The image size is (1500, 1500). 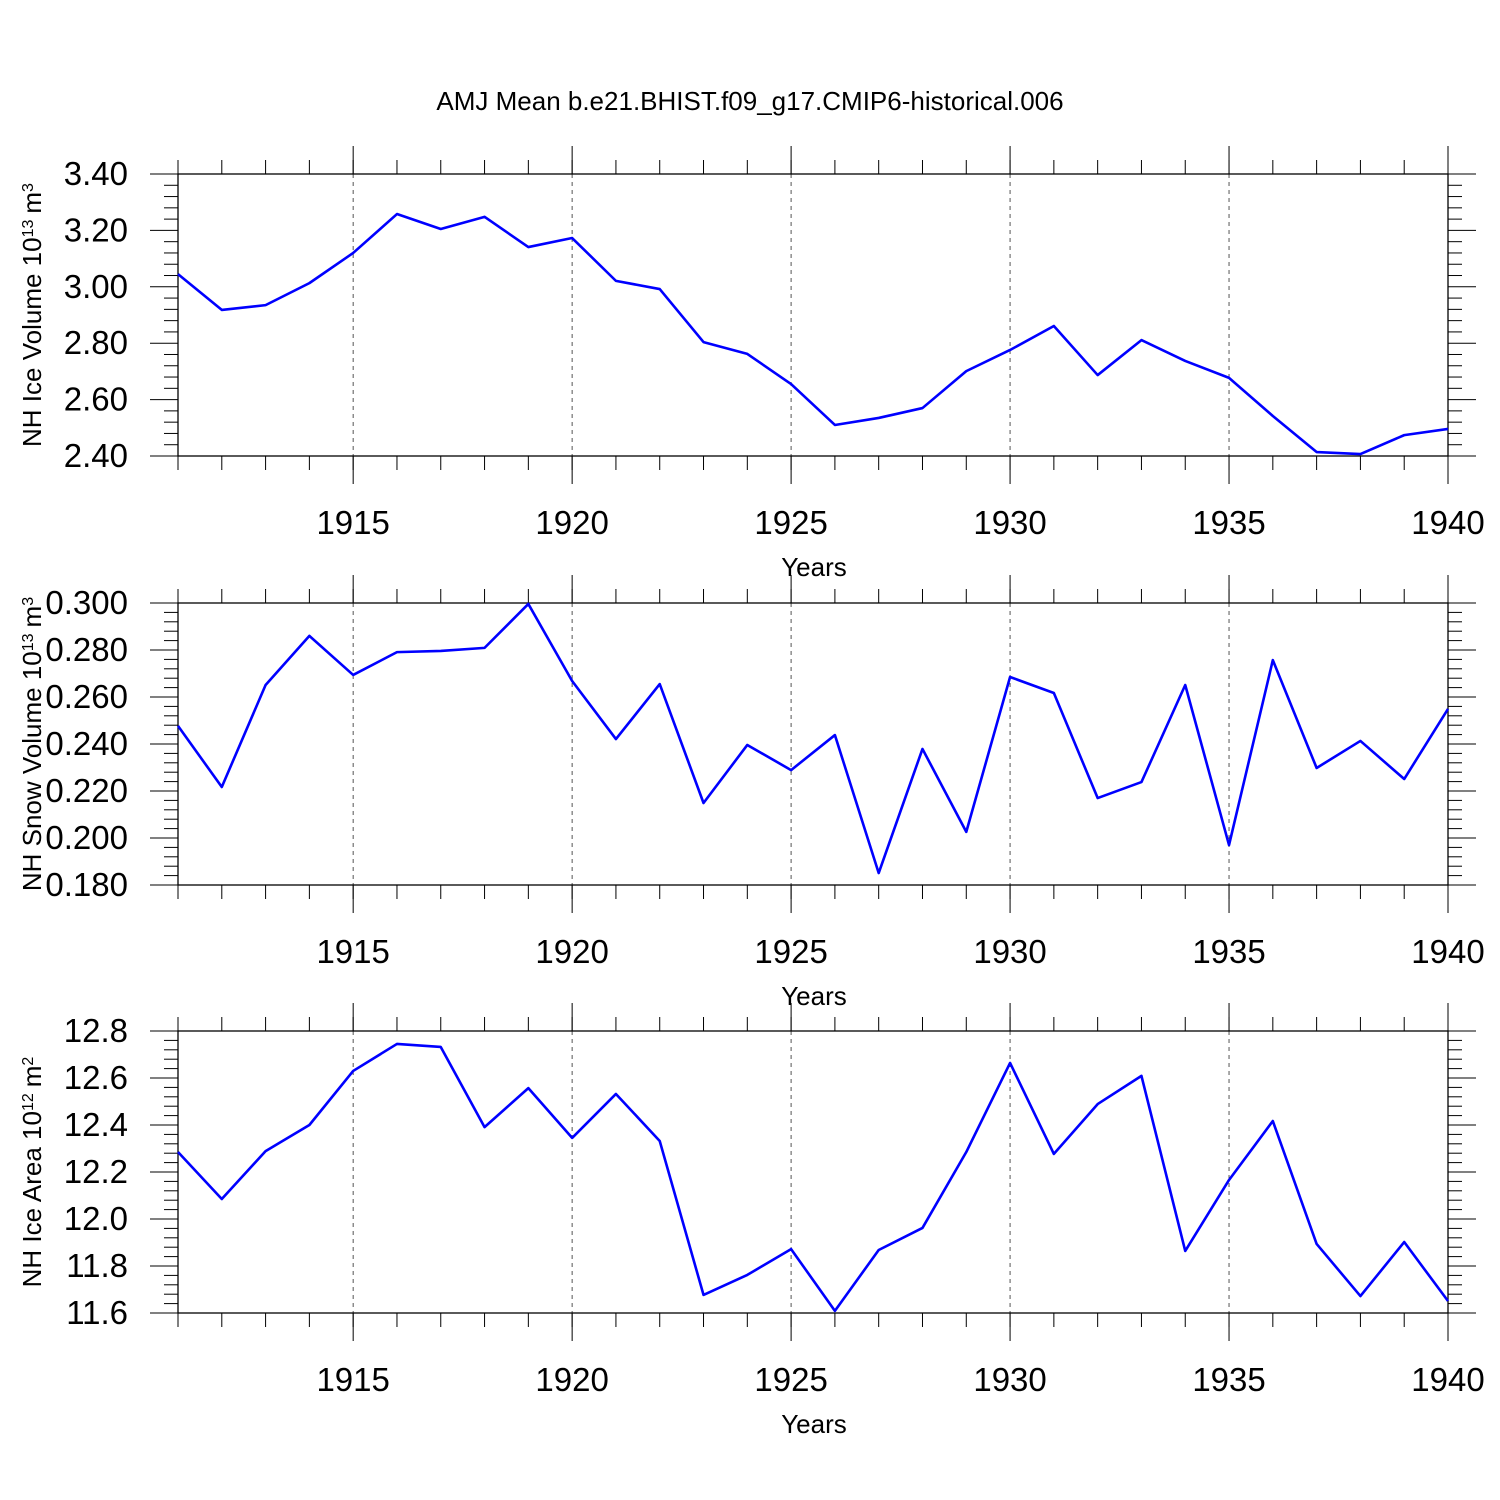 I want to click on y-tick-label: 12.6, so click(x=96, y=1077).